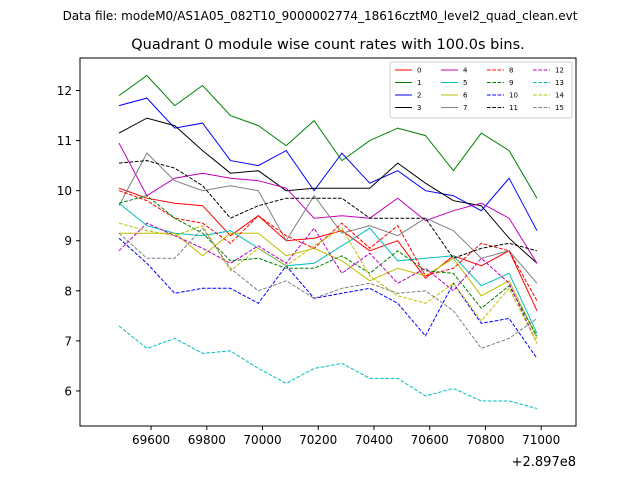  What do you see at coordinates (346, 436) in the screenshot?
I see `x-axis: 69600 69800 70000 70200 70400 70600 70800 71000` at bounding box center [346, 436].